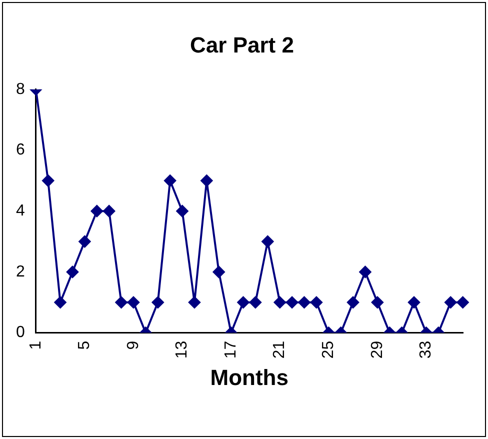 The width and height of the screenshot is (488, 439). I want to click on x-tick-label: 1, so click(35, 345).